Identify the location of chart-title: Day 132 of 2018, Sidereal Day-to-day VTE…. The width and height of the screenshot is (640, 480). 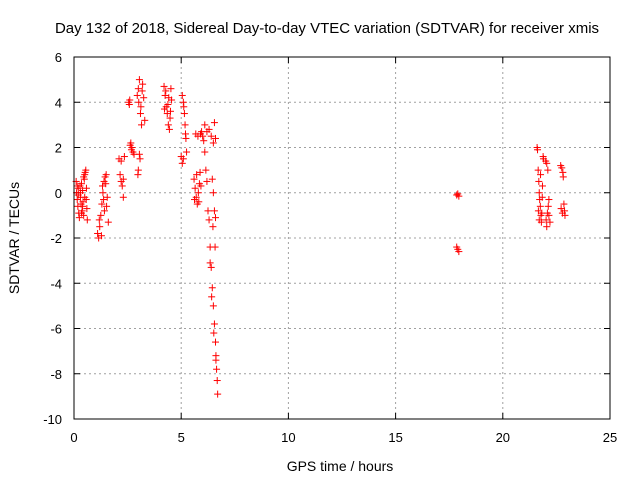
(327, 28).